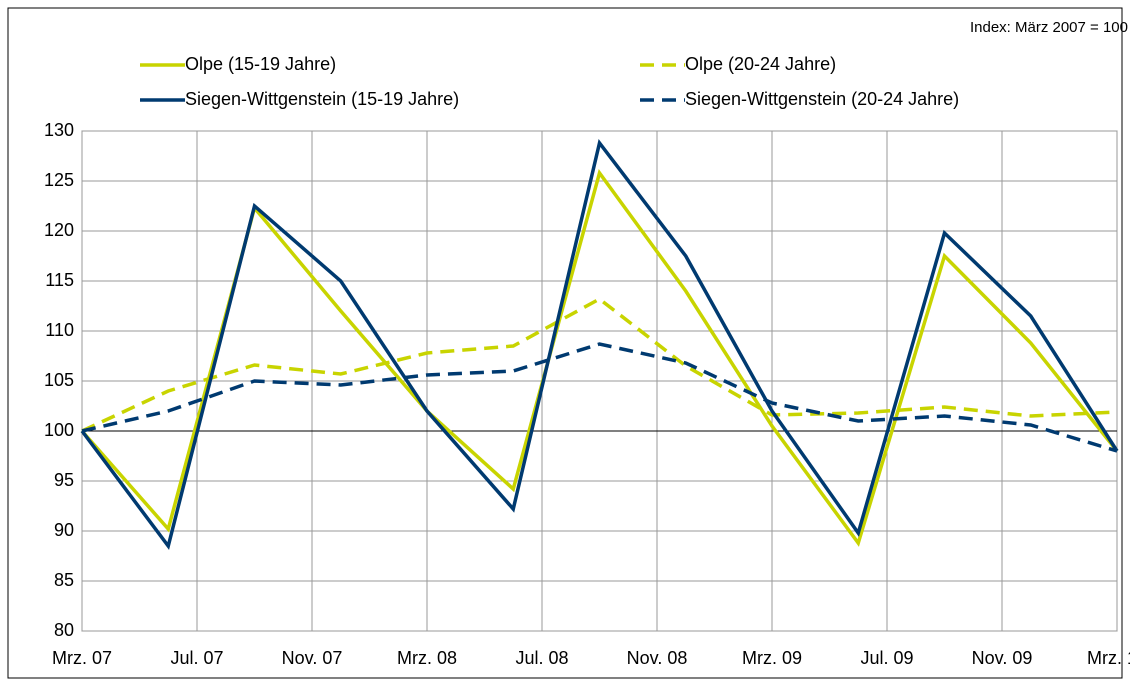 This screenshot has width=1130, height=687. Describe the element at coordinates (1108, 658) in the screenshot. I see `x-tick-label: Mrz. 10` at that location.